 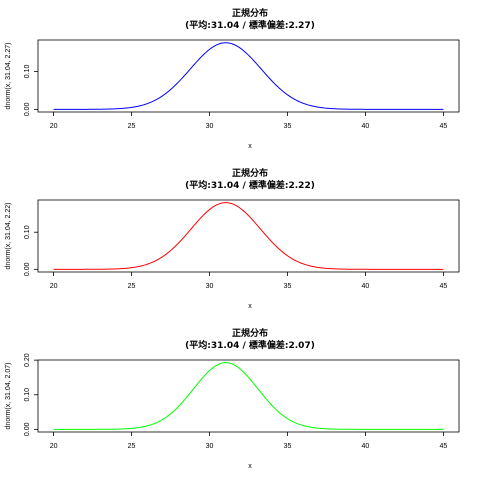 I want to click on chart-subtitle: (平均:31.04 / 標準偏差:2.22), so click(x=250, y=185).